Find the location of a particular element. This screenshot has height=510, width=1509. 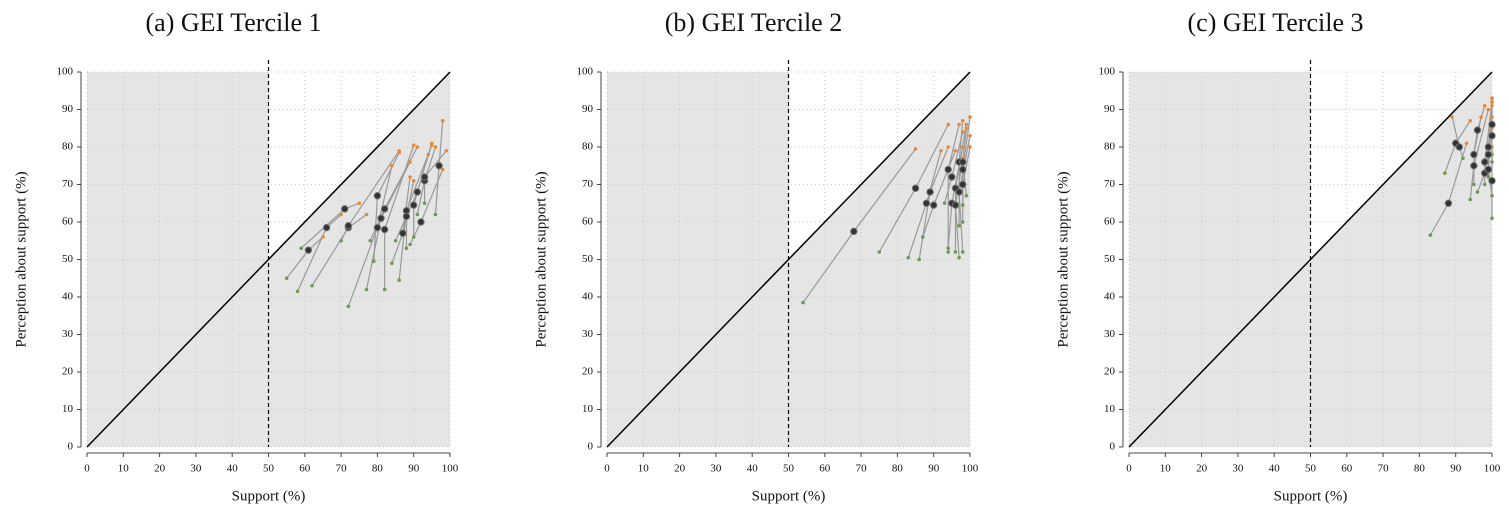

x-tick-label: 10 is located at coordinates (124, 469).